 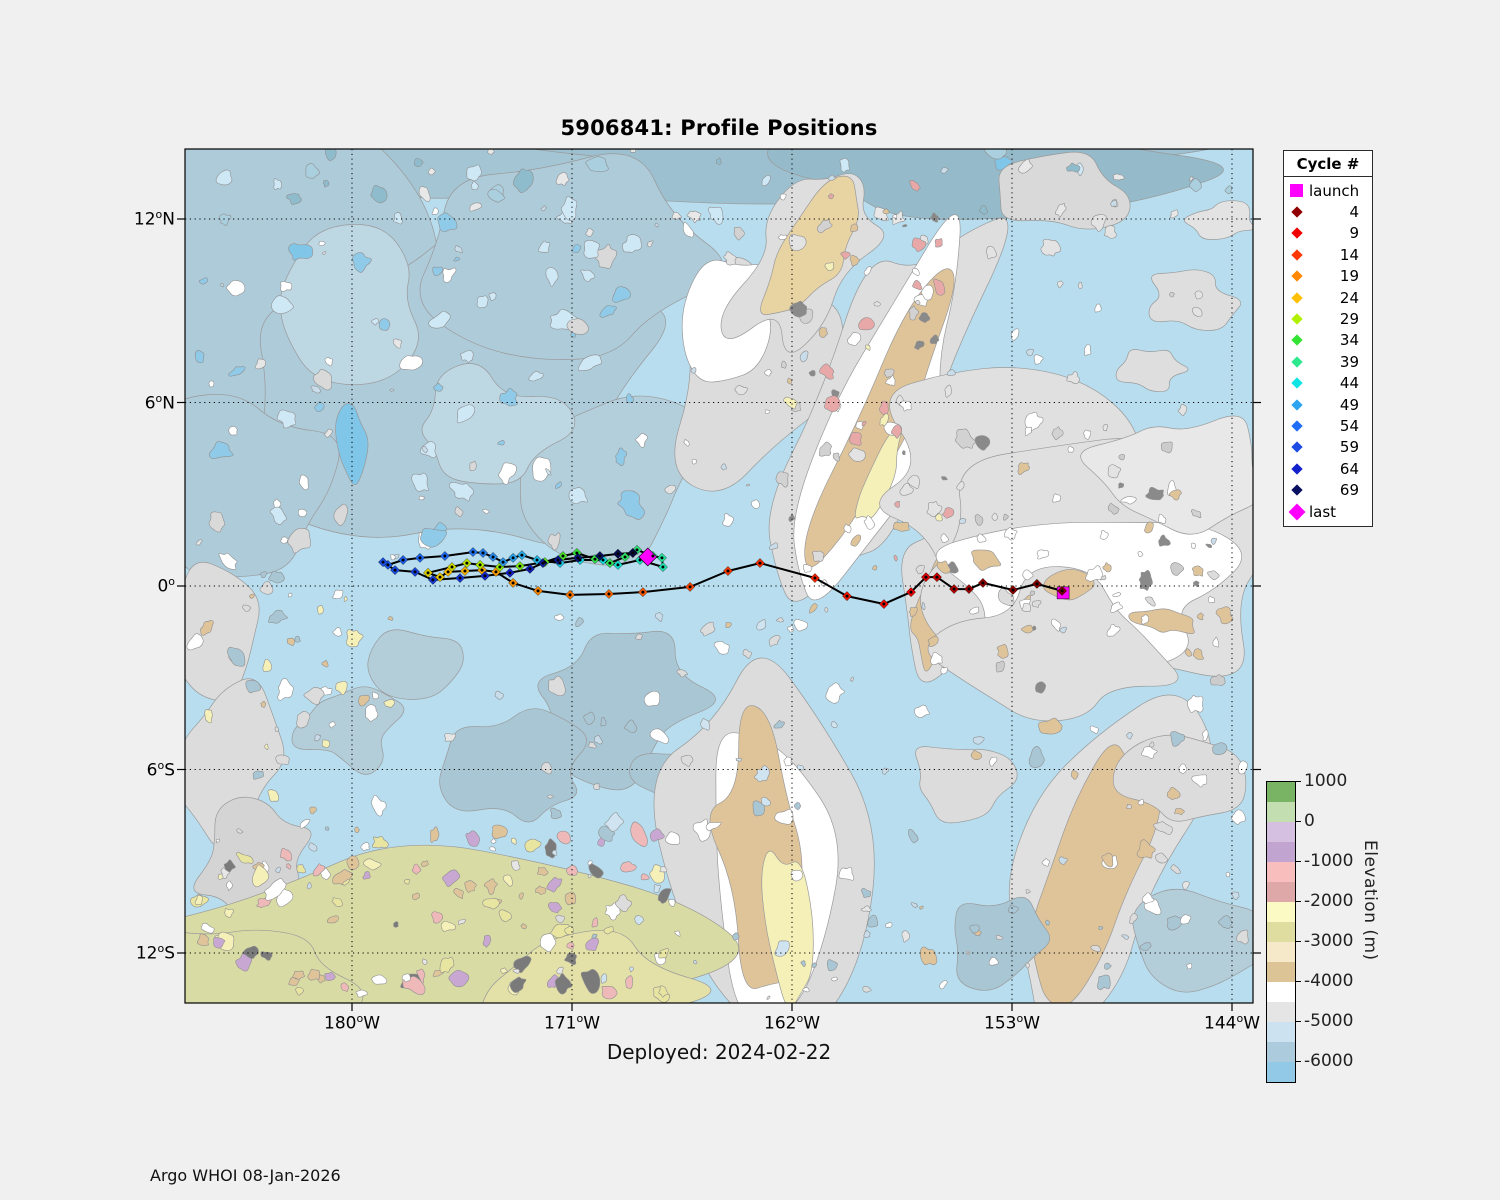 I want to click on legend-item-label: last, so click(x=1323, y=511).